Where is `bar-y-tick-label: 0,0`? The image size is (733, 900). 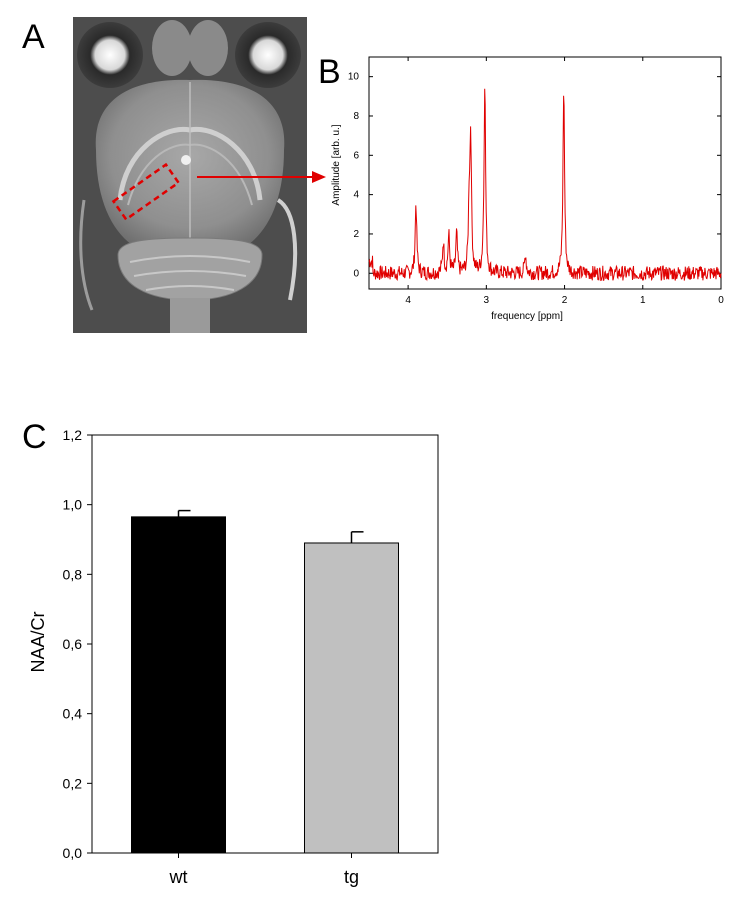
bar-y-tick-label: 0,0 is located at coordinates (73, 853).